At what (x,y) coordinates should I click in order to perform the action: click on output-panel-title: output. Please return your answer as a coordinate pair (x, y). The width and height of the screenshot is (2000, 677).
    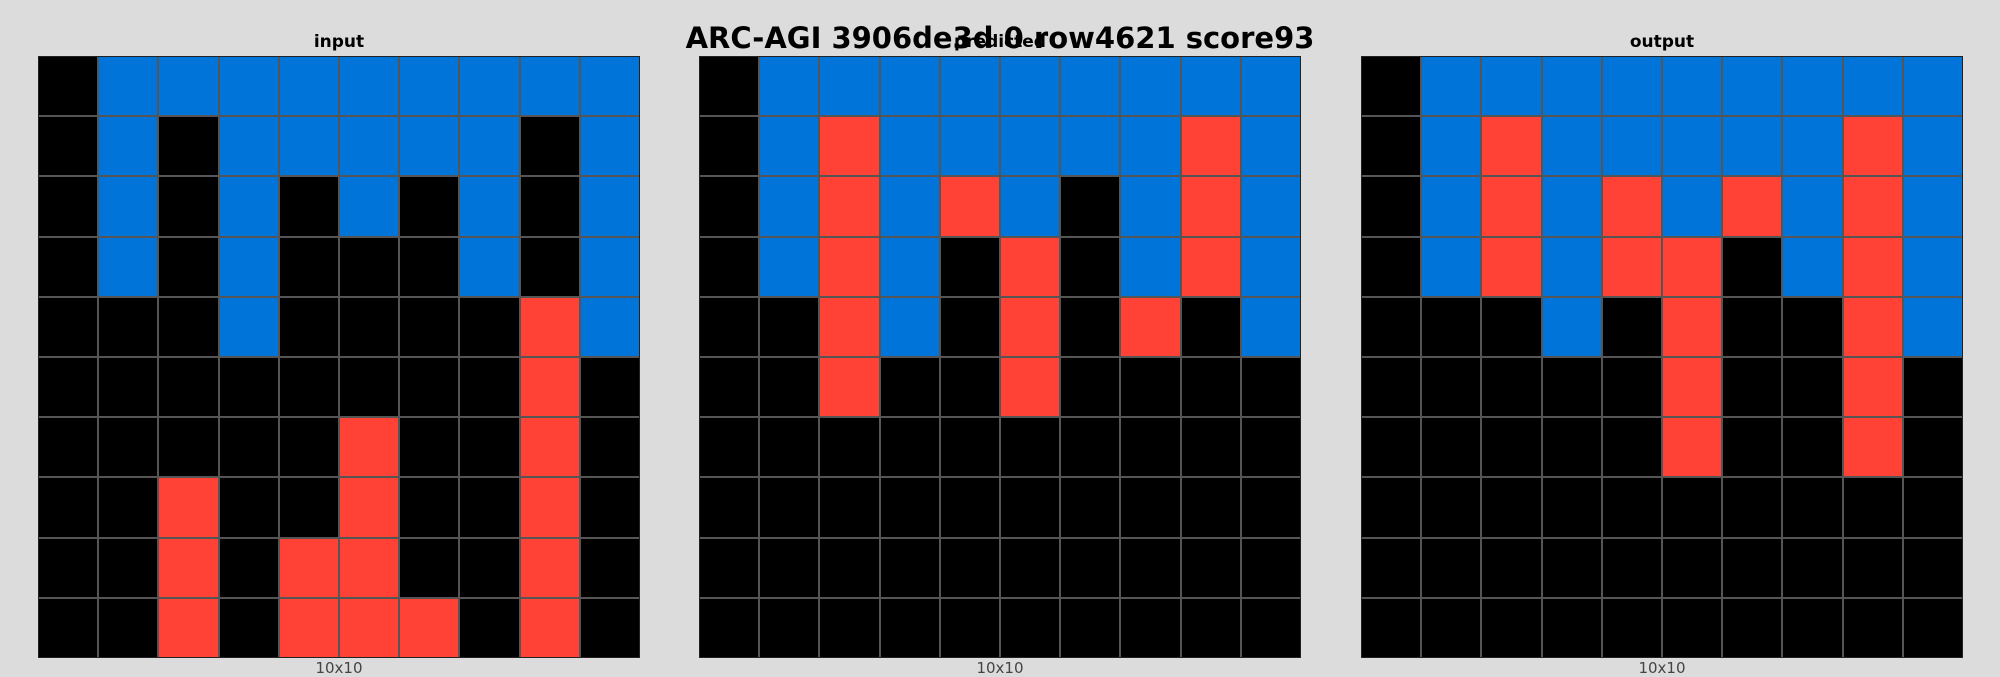
    Looking at the image, I should click on (1662, 42).